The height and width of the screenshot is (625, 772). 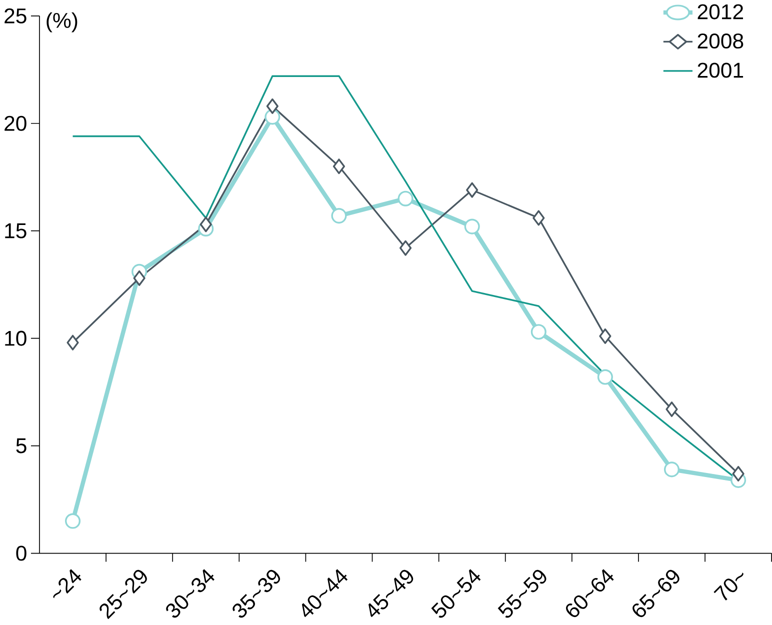 I want to click on y-tick-label: 20, so click(x=15, y=123).